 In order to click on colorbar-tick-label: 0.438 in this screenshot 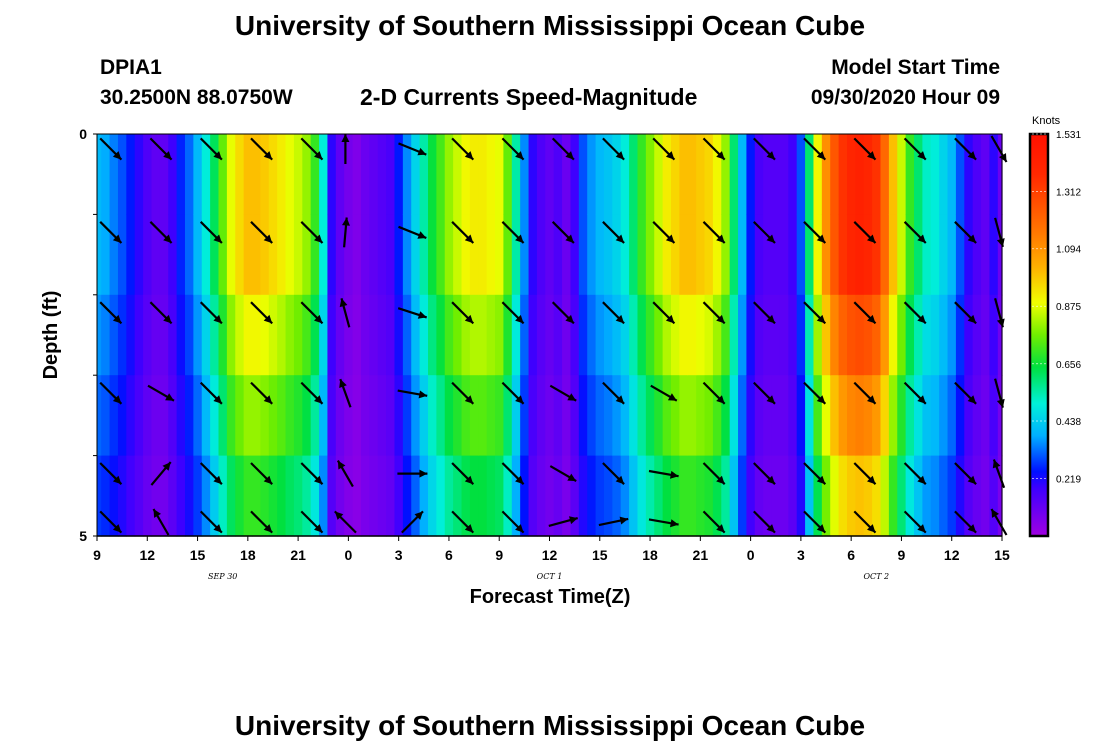, I will do `click(1068, 422)`.